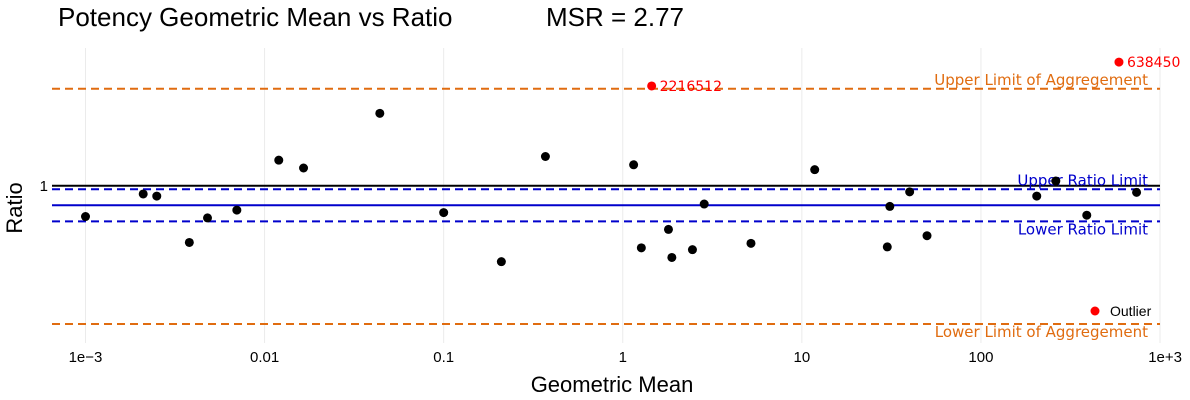  I want to click on x-tick-label: 1, so click(623, 357).